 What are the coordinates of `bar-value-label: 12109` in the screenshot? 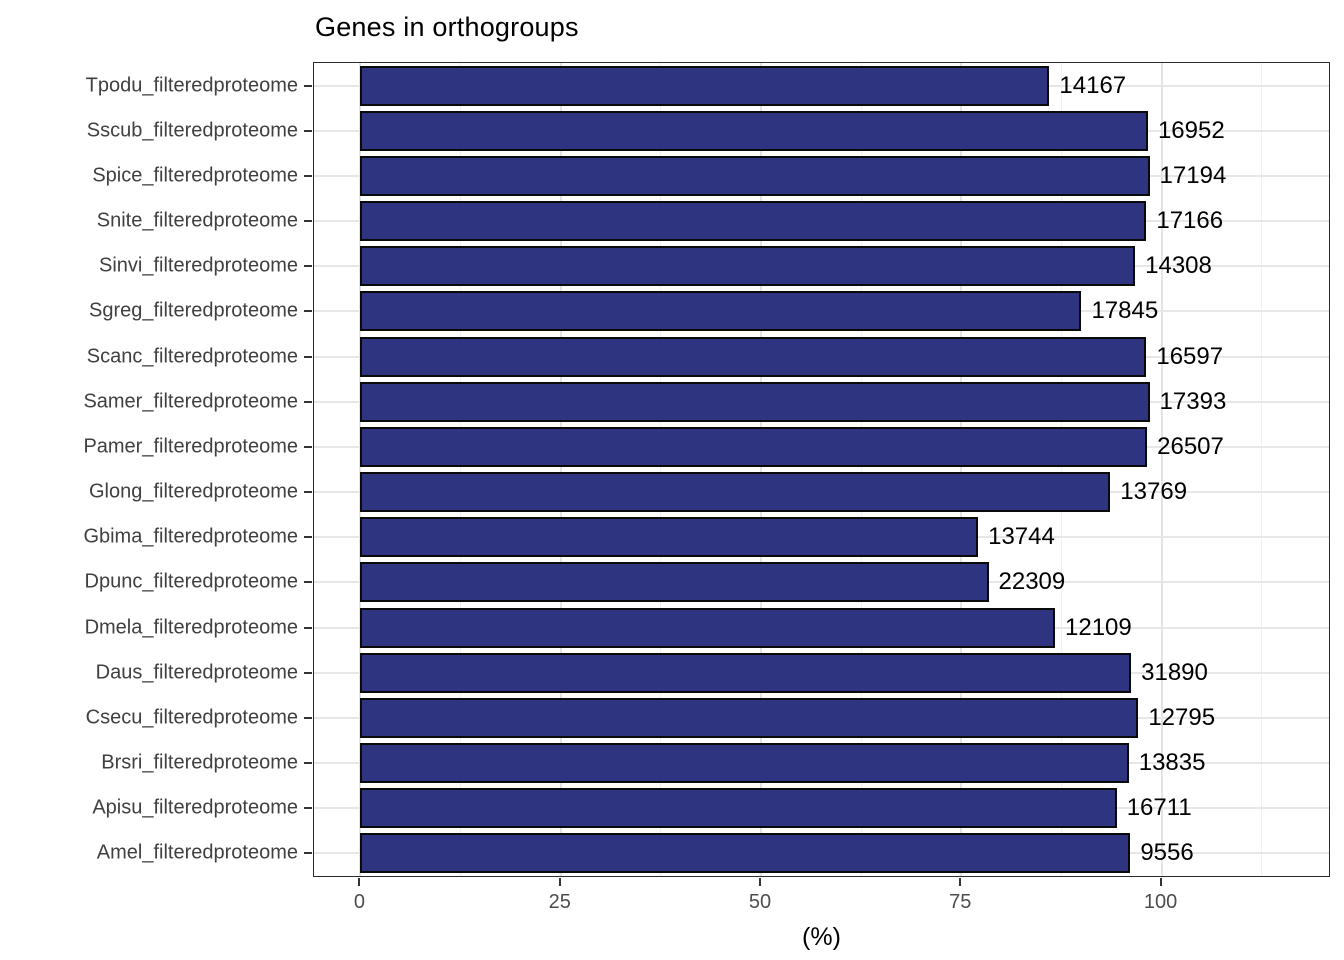 It's located at (1098, 627).